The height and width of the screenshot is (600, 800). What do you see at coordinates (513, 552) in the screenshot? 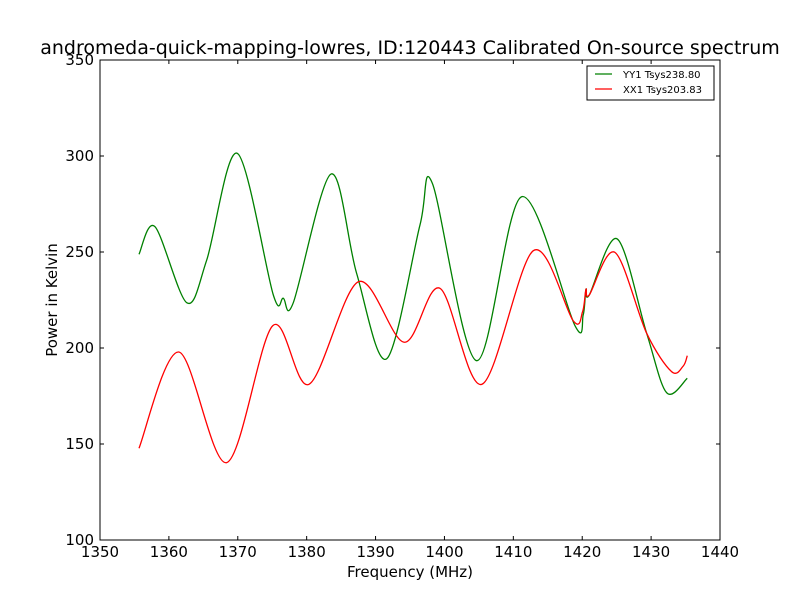
I see `x-tick-label: 1410` at bounding box center [513, 552].